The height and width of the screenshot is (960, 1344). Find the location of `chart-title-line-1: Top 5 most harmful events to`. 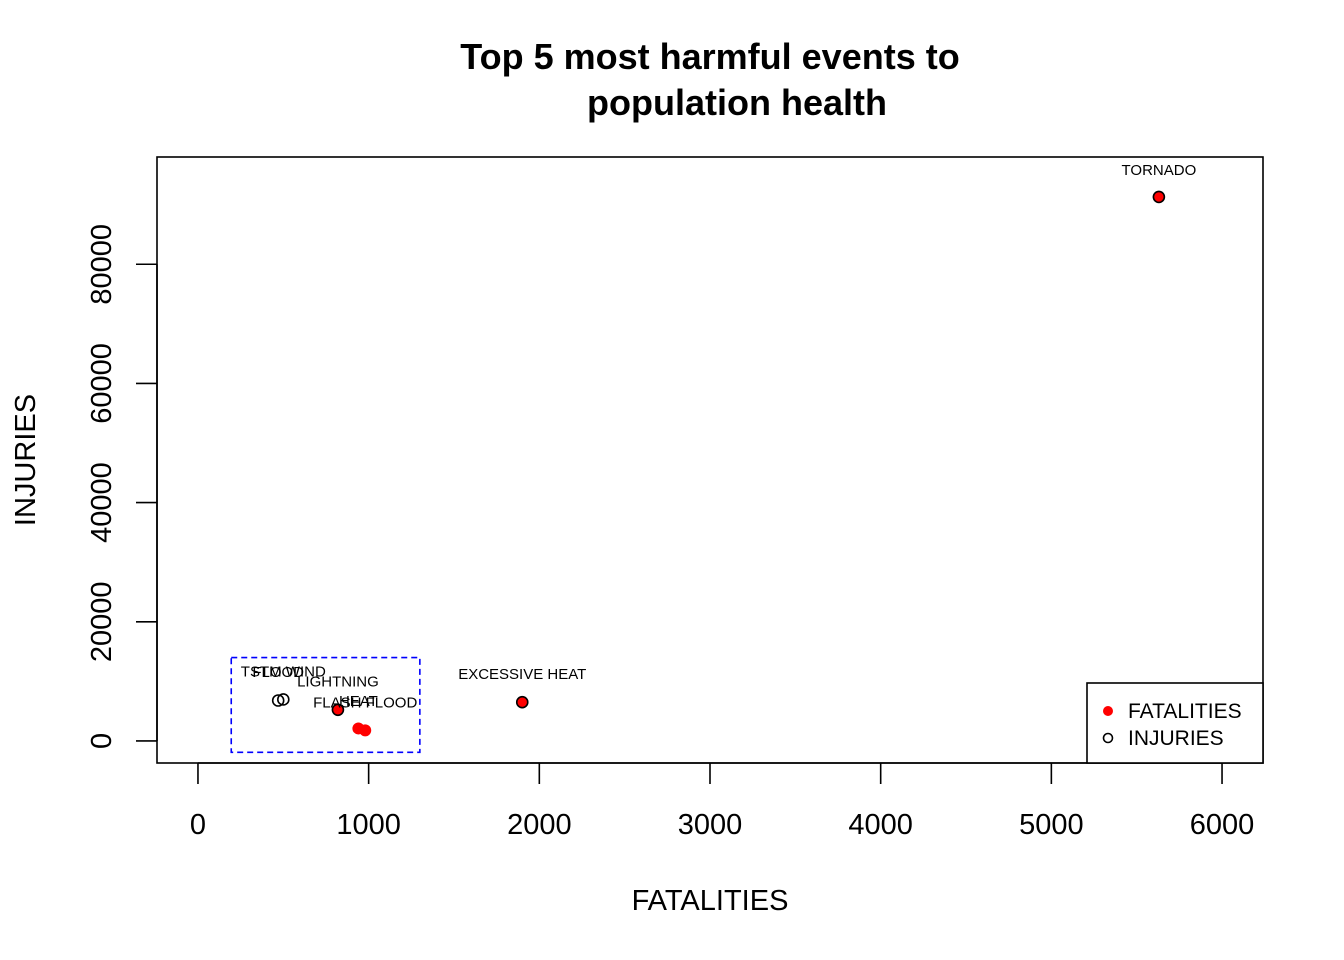

chart-title-line-1: Top 5 most harmful events to is located at coordinates (709, 56).